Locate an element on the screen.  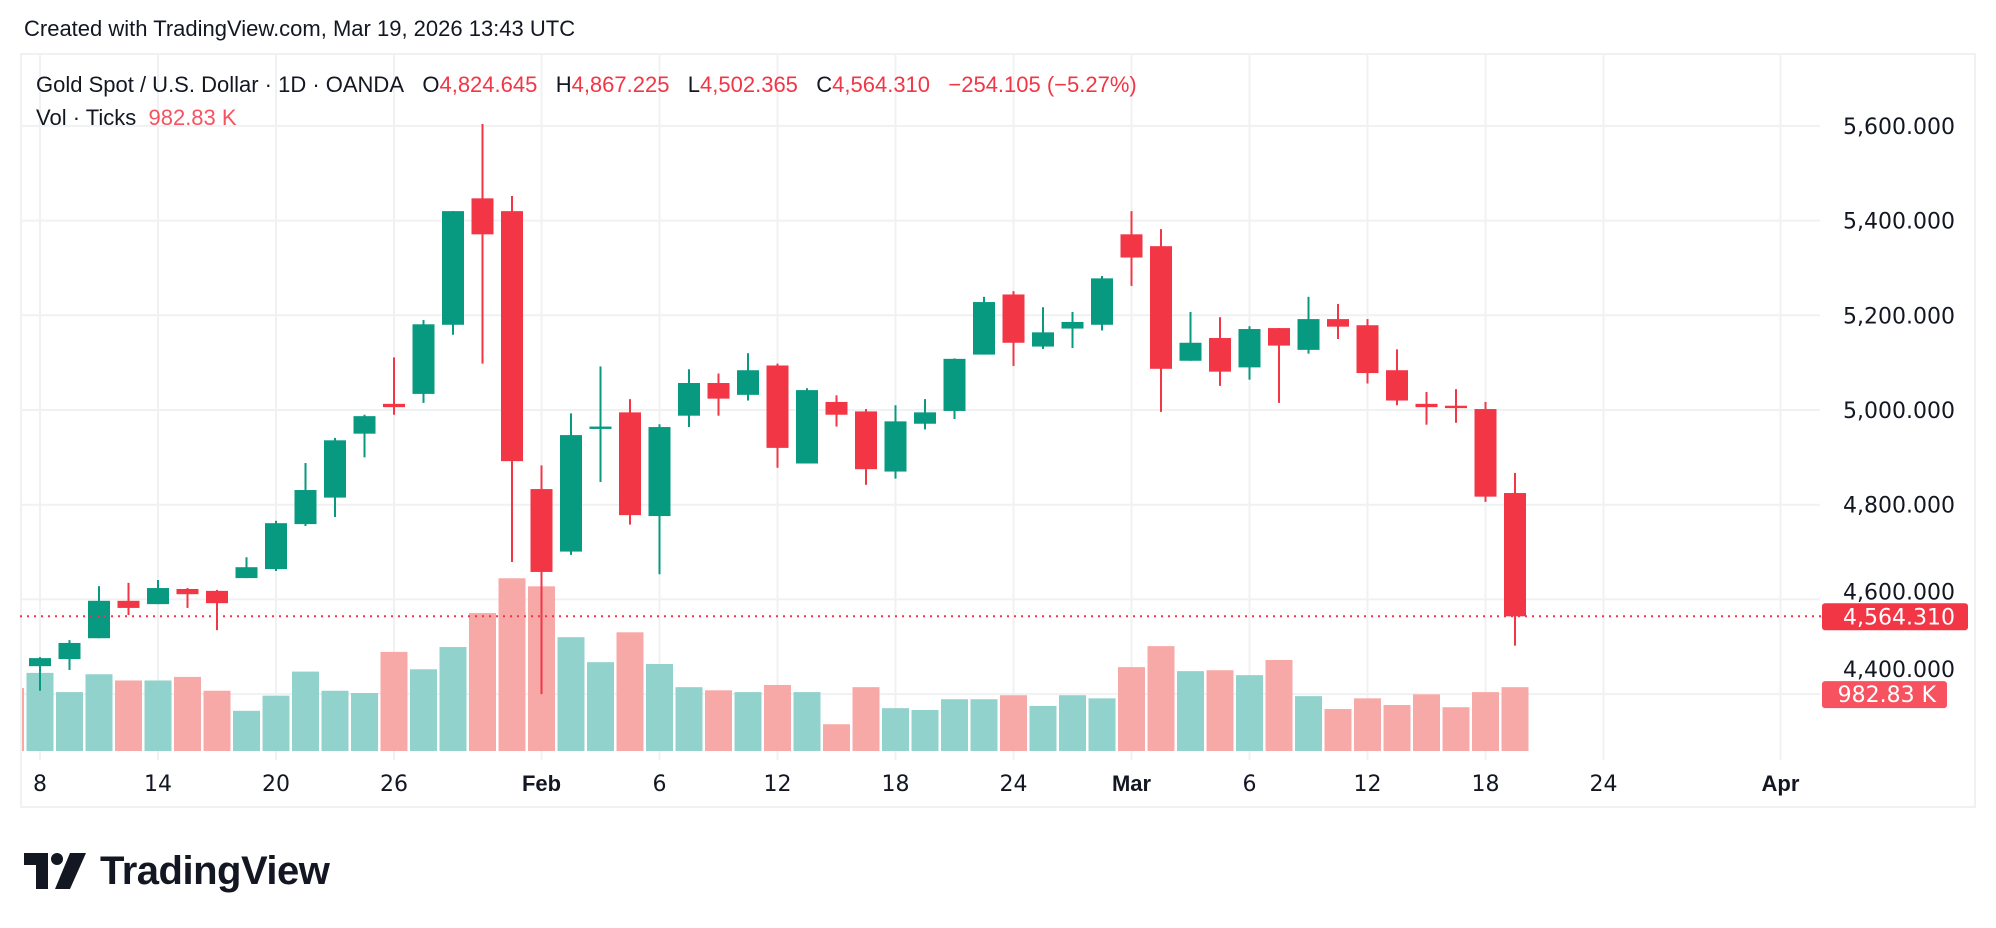
last-volume-badge is located at coordinates (1884, 695).